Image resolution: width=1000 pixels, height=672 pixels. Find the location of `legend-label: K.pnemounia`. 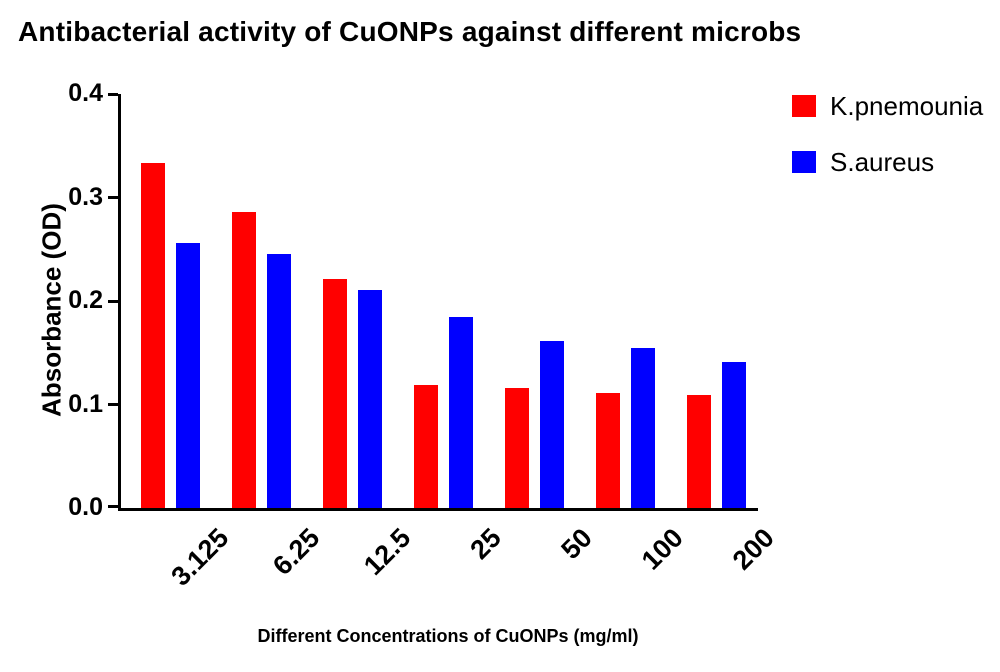

legend-label: K.pnemounia is located at coordinates (907, 106).